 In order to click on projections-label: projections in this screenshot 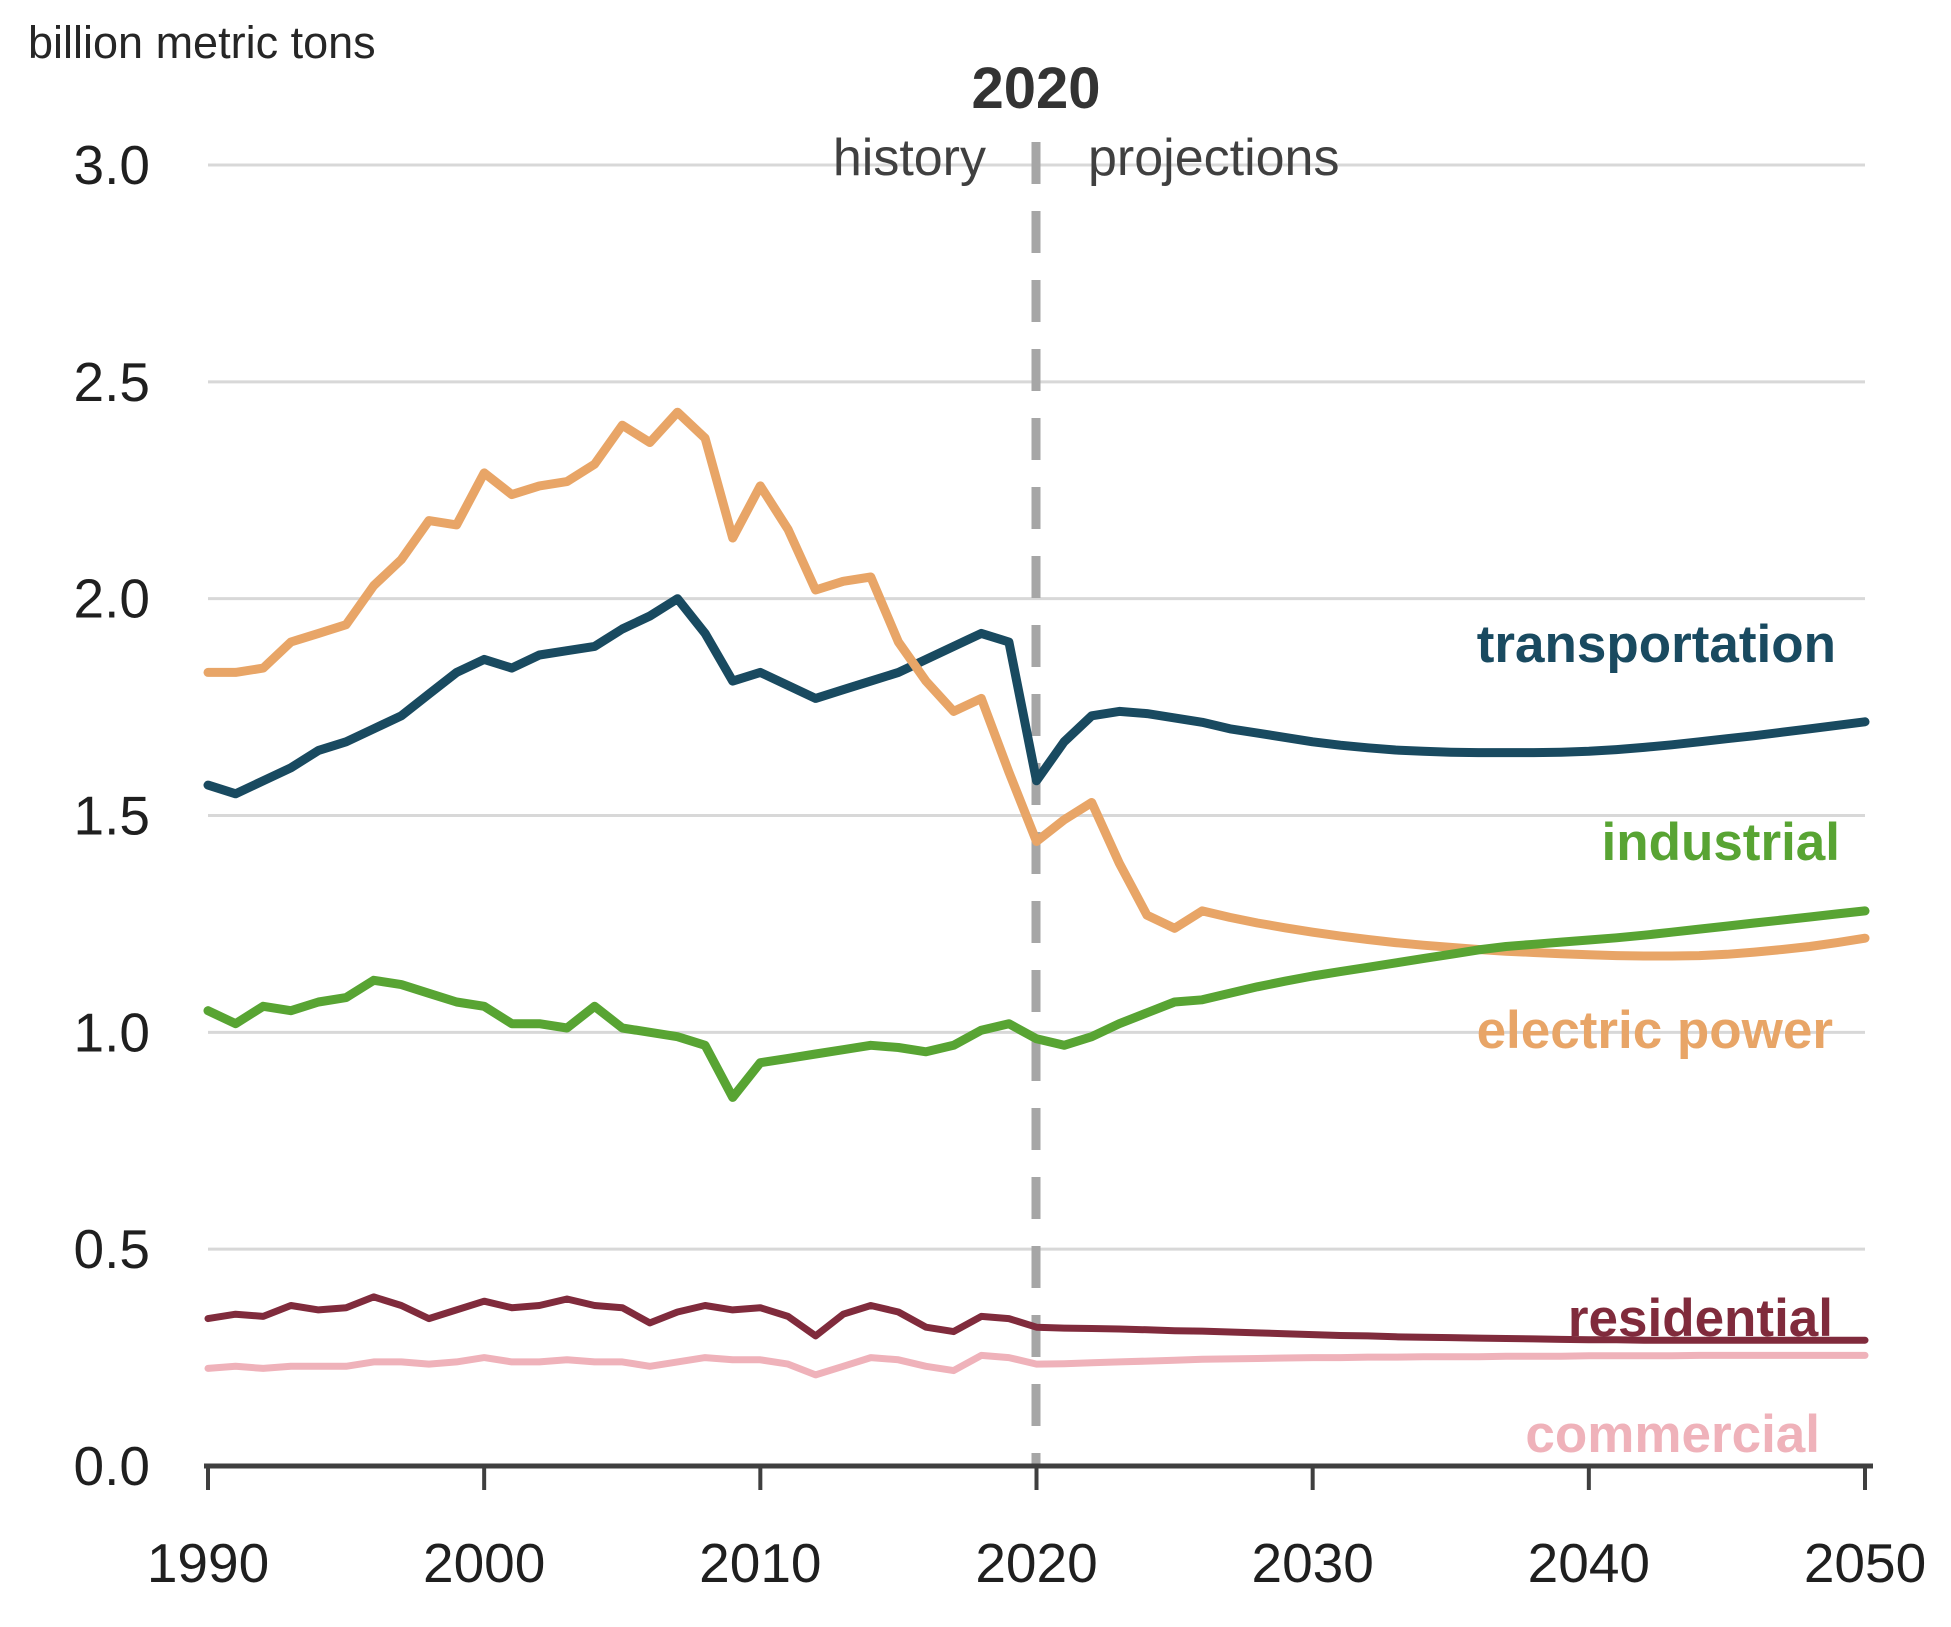, I will do `click(1213, 158)`.